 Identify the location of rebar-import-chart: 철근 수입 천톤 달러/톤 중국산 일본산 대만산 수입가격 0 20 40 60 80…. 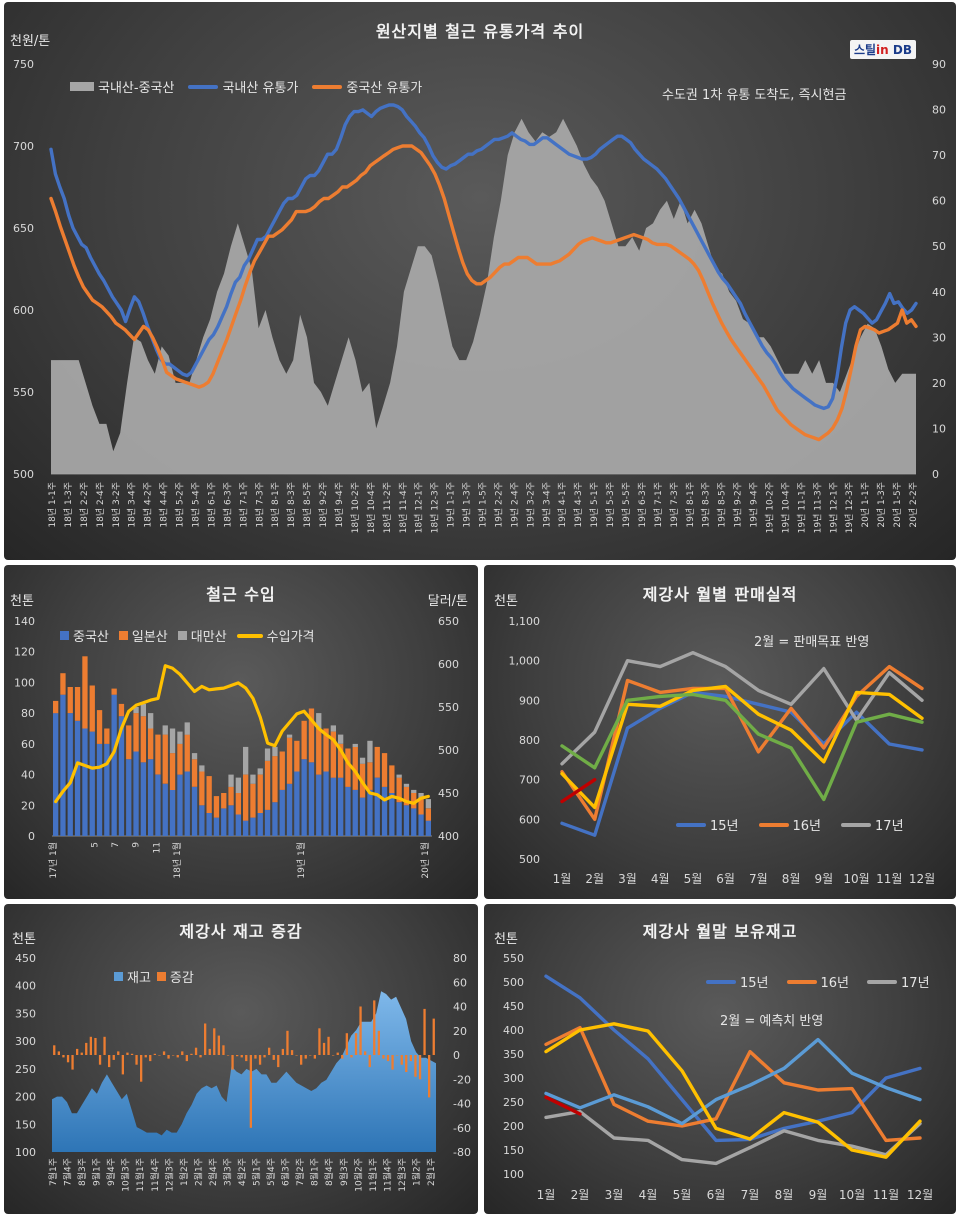
(241, 732).